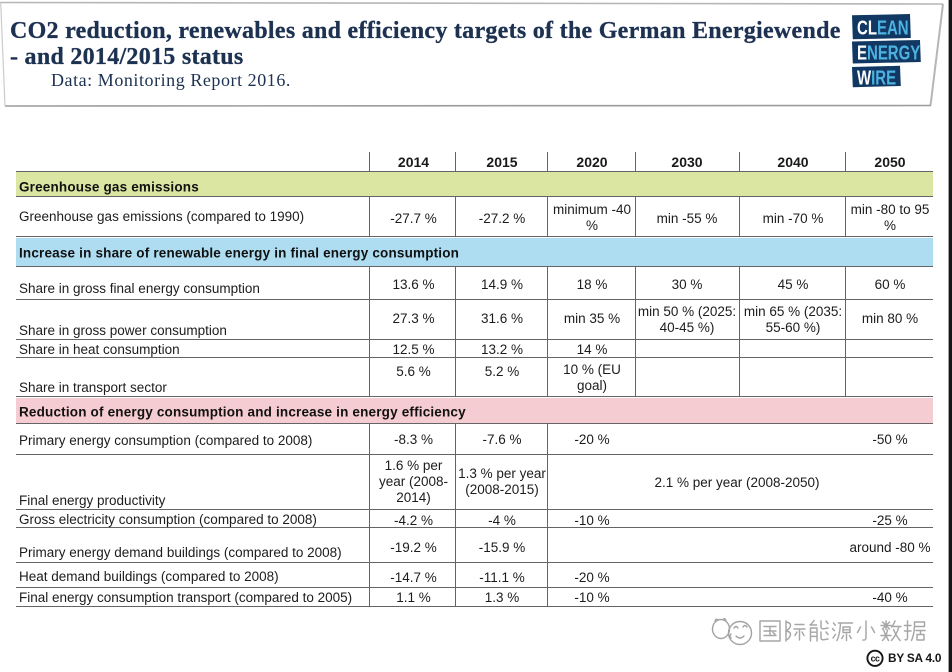 The image size is (952, 672). Describe the element at coordinates (888, 52) in the screenshot. I see `svg-text: ENERGY` at that location.